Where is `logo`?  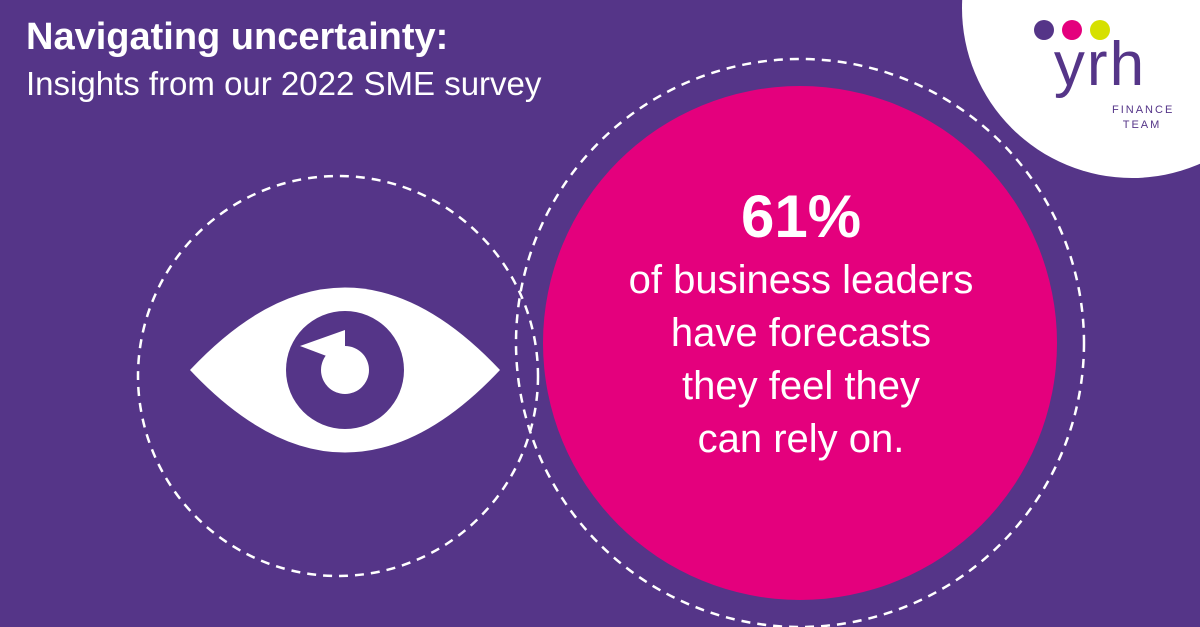
logo is located at coordinates (1081, 89).